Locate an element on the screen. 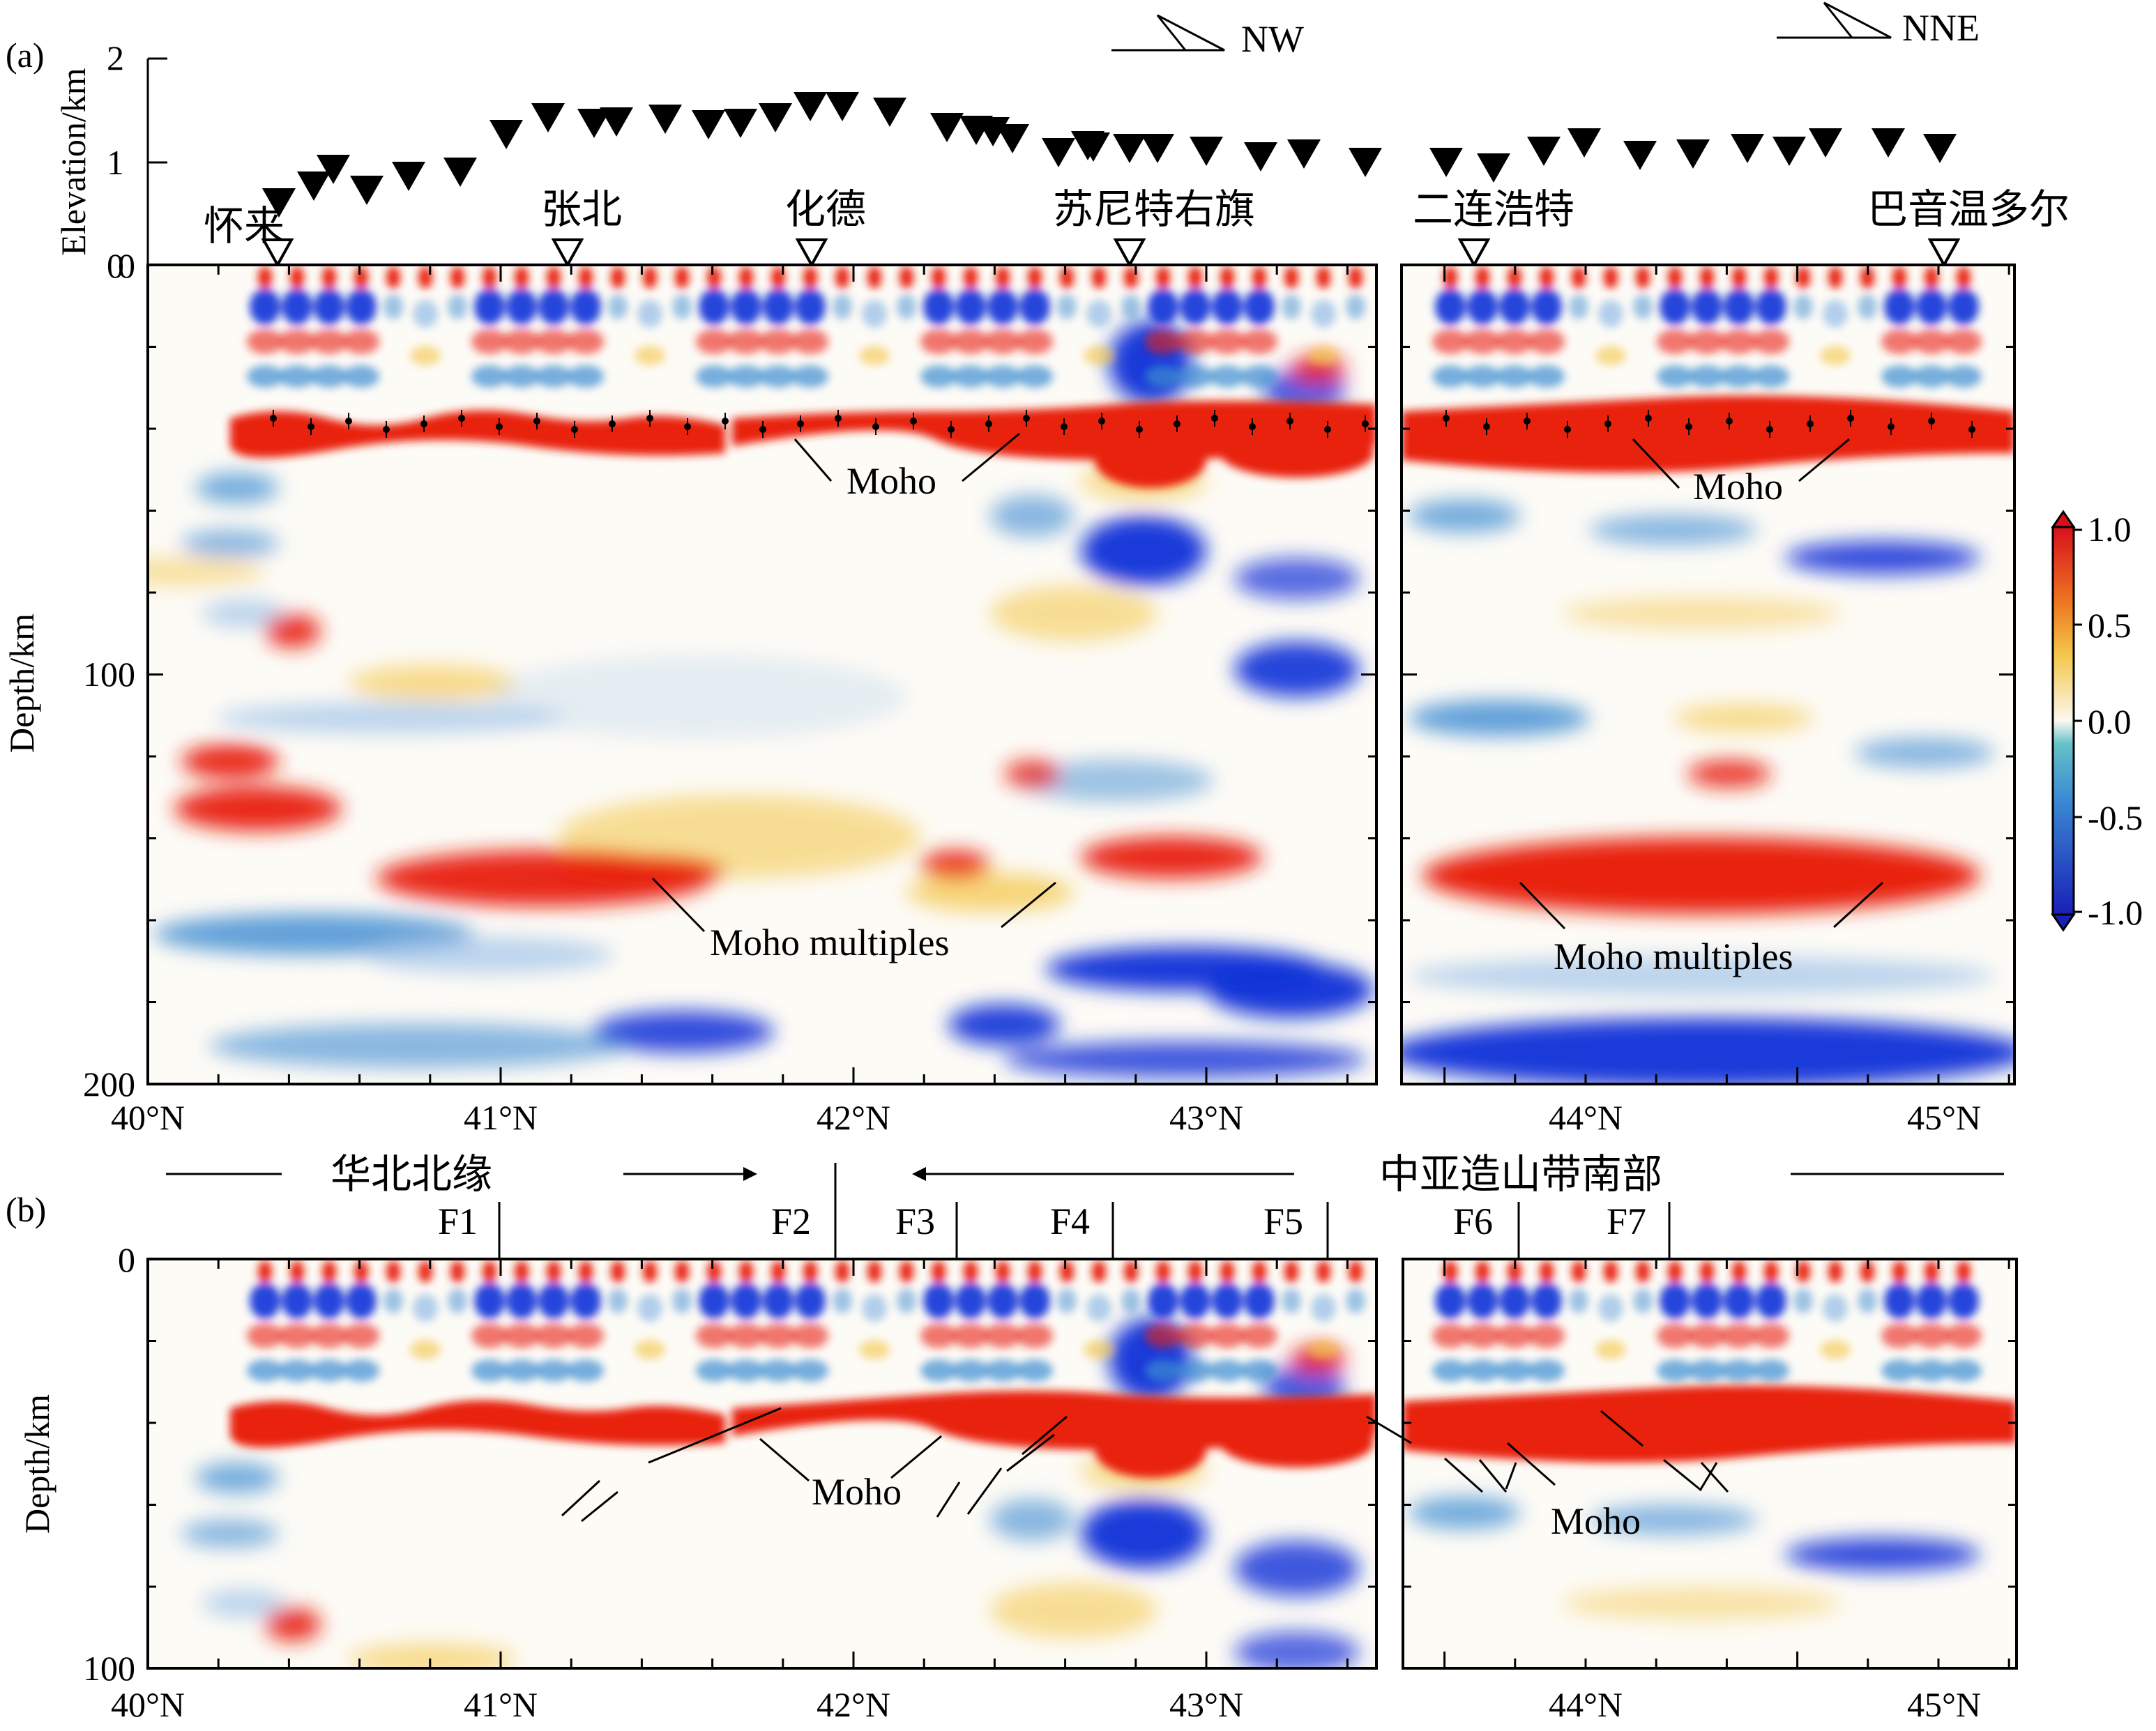 This screenshot has height=1731, width=2156. fault-f3: F3 is located at coordinates (915, 1221).